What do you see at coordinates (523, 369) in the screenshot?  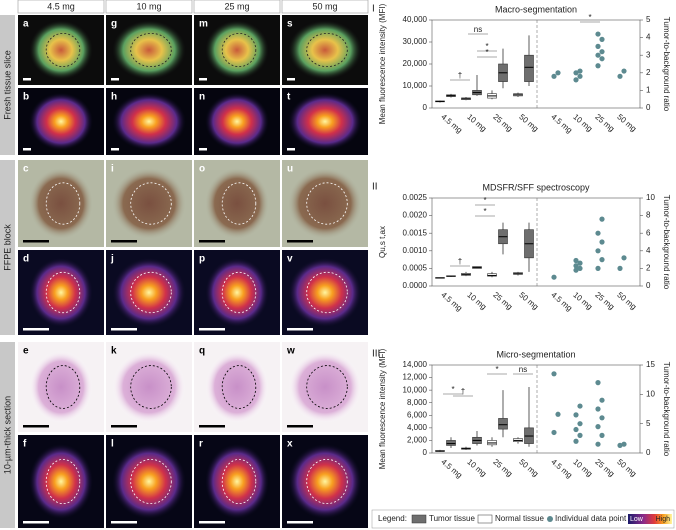 I see `sig-label: ns` at bounding box center [523, 369].